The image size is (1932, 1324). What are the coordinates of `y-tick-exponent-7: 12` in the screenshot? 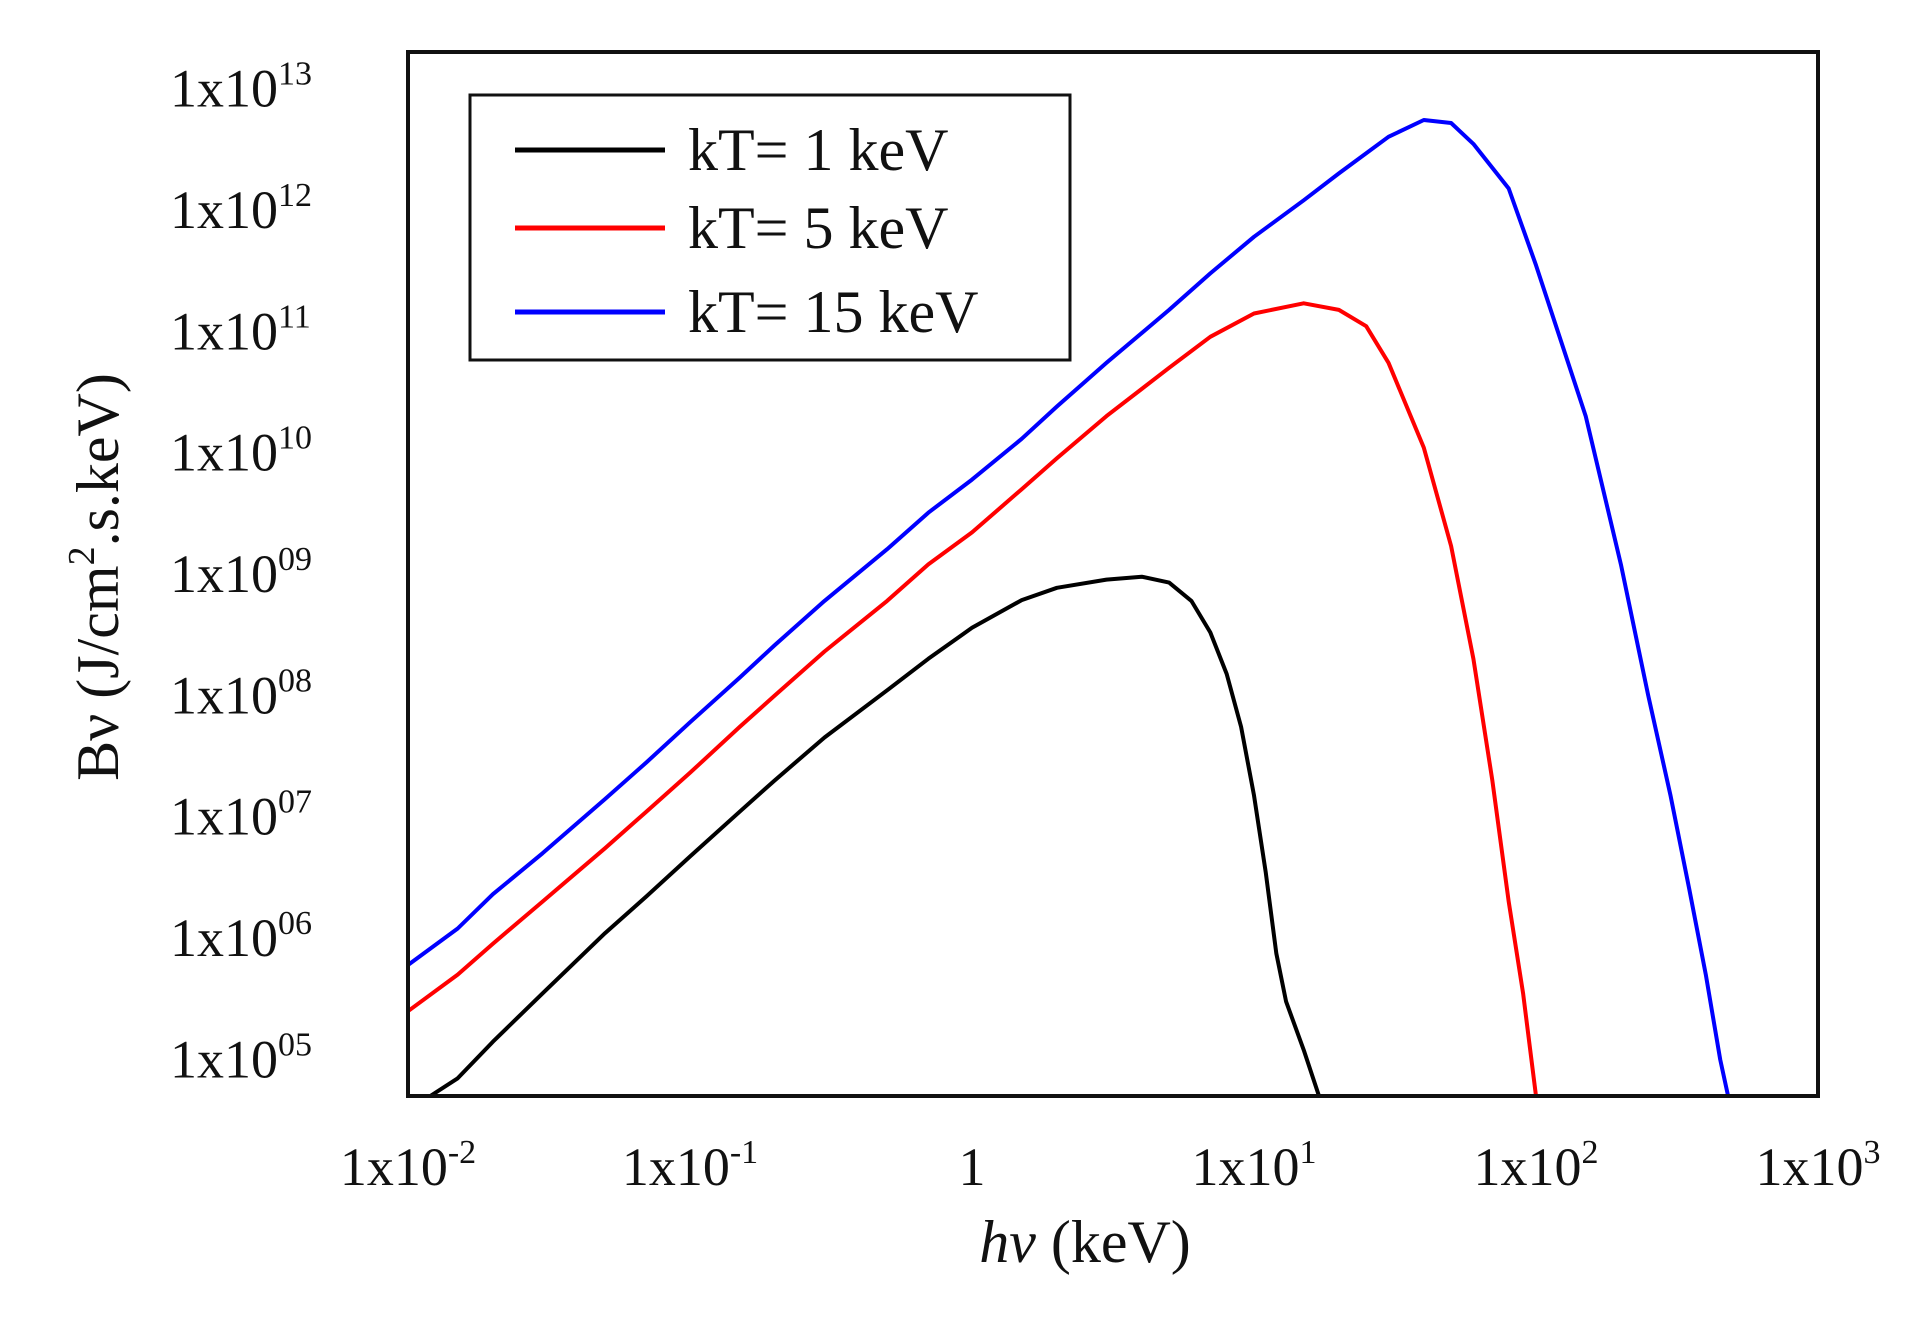 It's located at (295, 195).